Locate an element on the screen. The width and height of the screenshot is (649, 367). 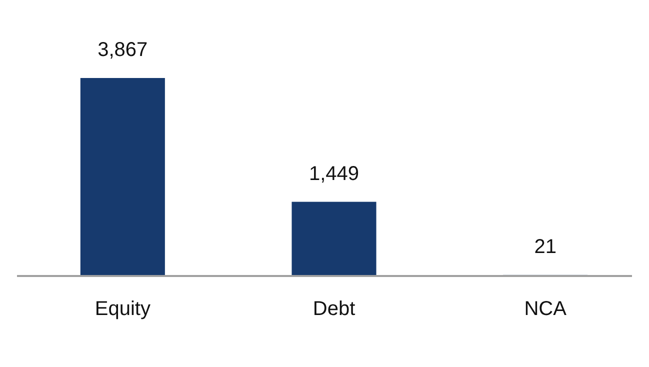
x-tick-label: Debt is located at coordinates (334, 309).